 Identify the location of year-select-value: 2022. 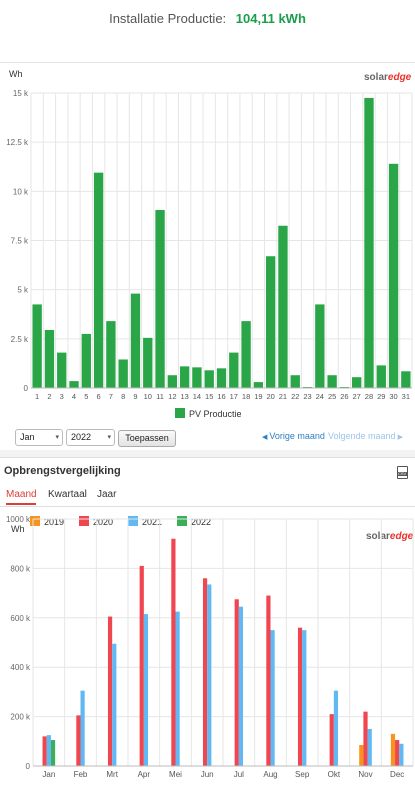
(81, 437).